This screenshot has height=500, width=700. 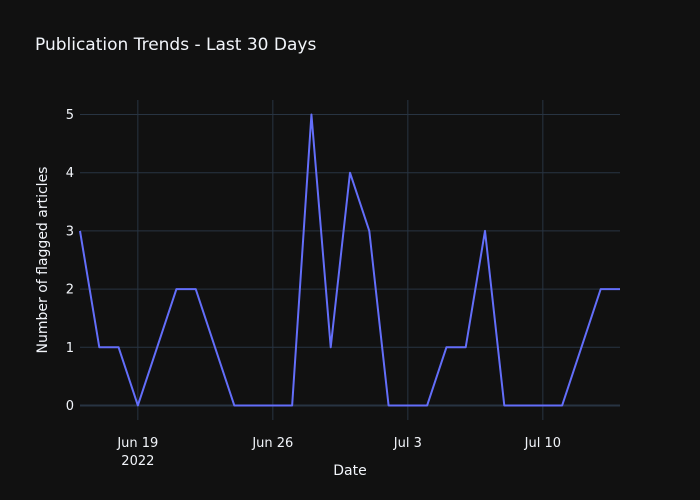 What do you see at coordinates (43, 260) in the screenshot?
I see `y-axis-title: Number of flagged articles` at bounding box center [43, 260].